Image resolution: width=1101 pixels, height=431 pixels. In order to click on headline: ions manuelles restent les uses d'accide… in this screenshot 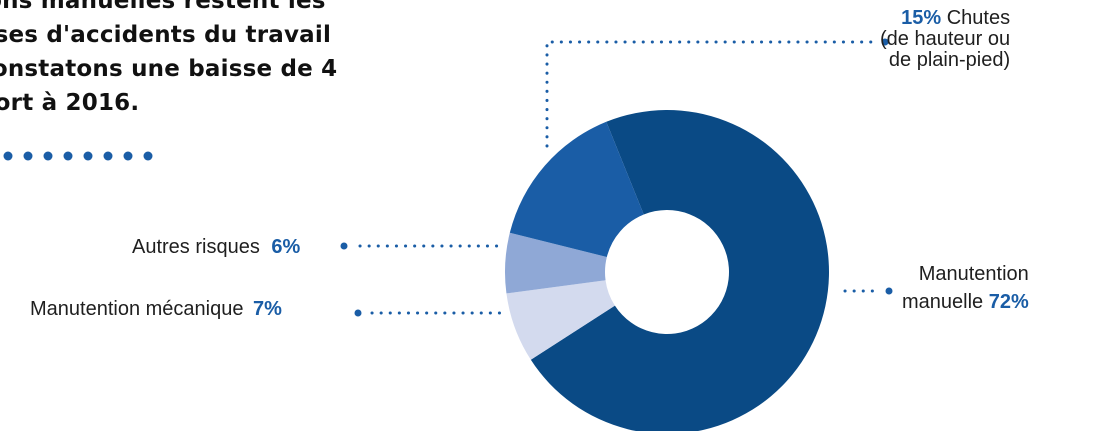, I will do `click(199, 60)`.